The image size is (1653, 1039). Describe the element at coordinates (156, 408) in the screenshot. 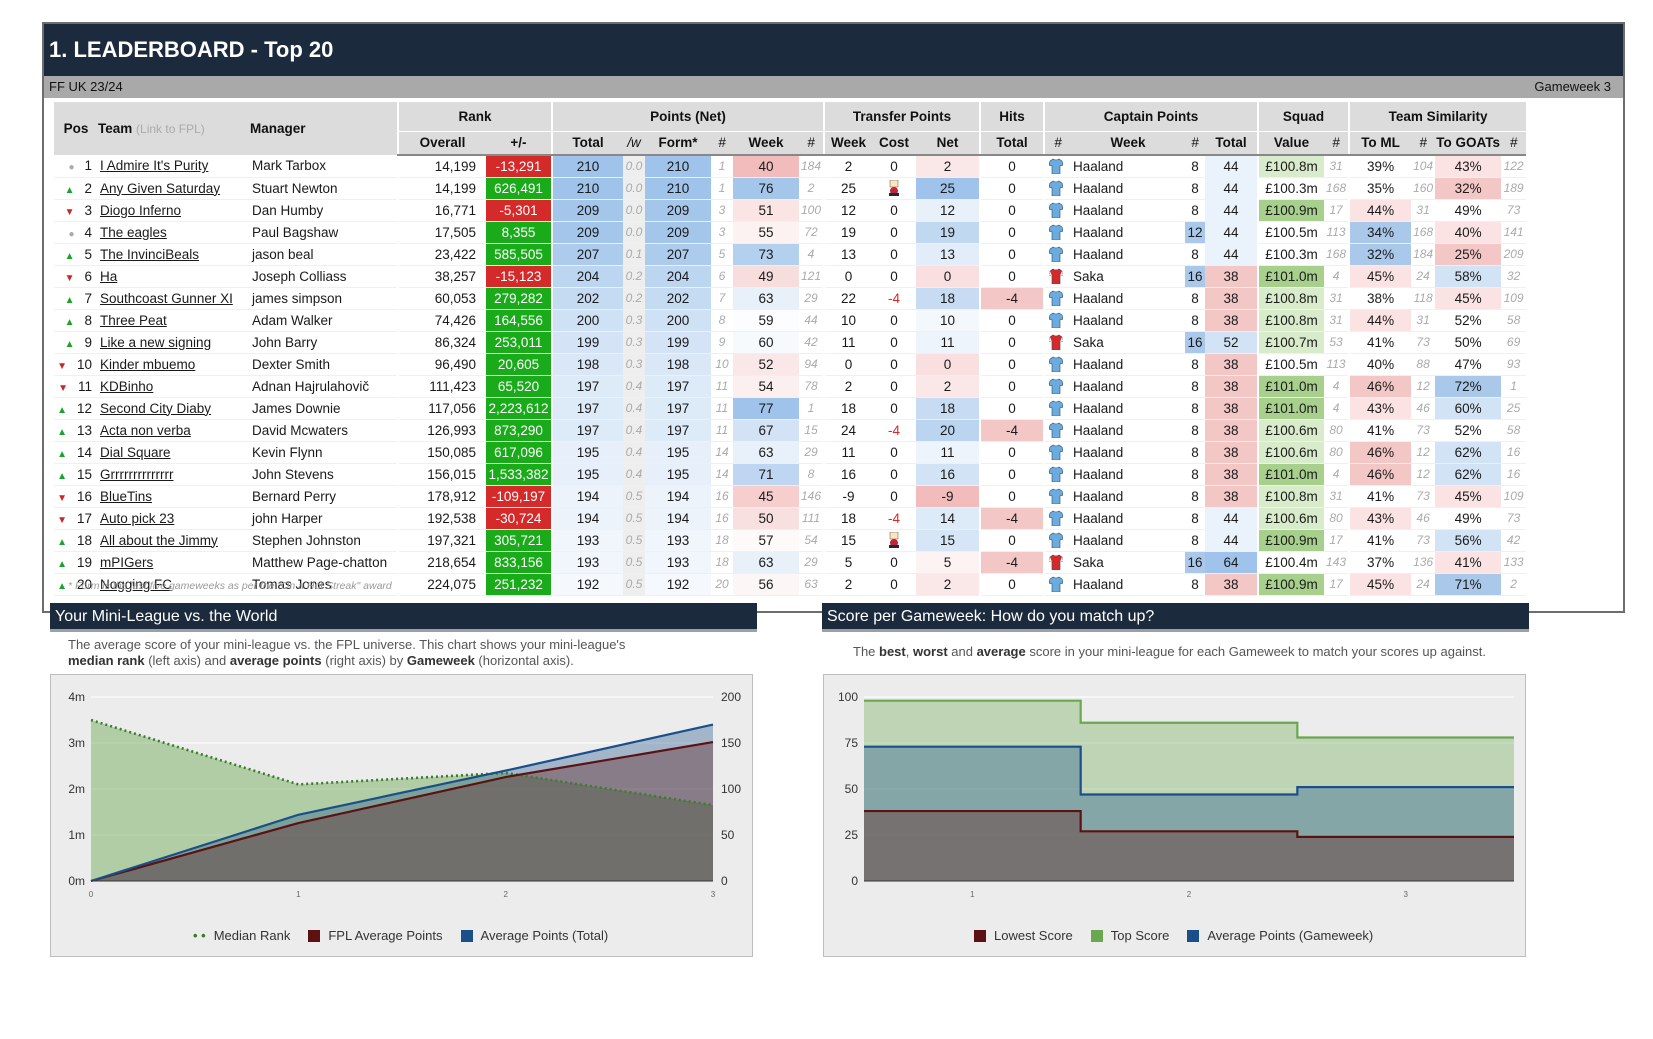

I see `team-link: Second City Diaby` at that location.